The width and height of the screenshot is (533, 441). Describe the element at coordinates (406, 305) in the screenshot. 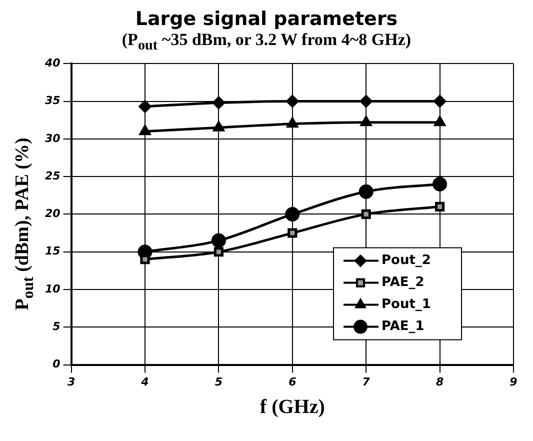

I see `legend-label: Pout_1` at that location.